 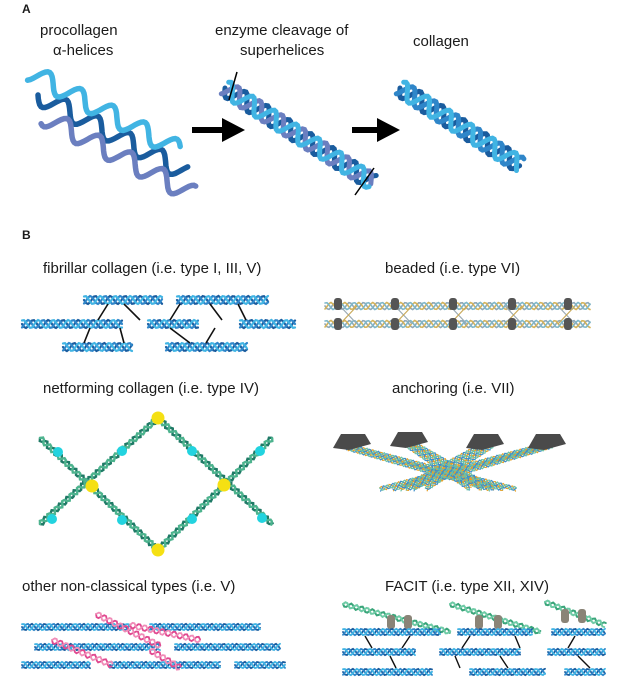 I want to click on label-netforming: netforming collagen (i.e. type IV), so click(x=151, y=388).